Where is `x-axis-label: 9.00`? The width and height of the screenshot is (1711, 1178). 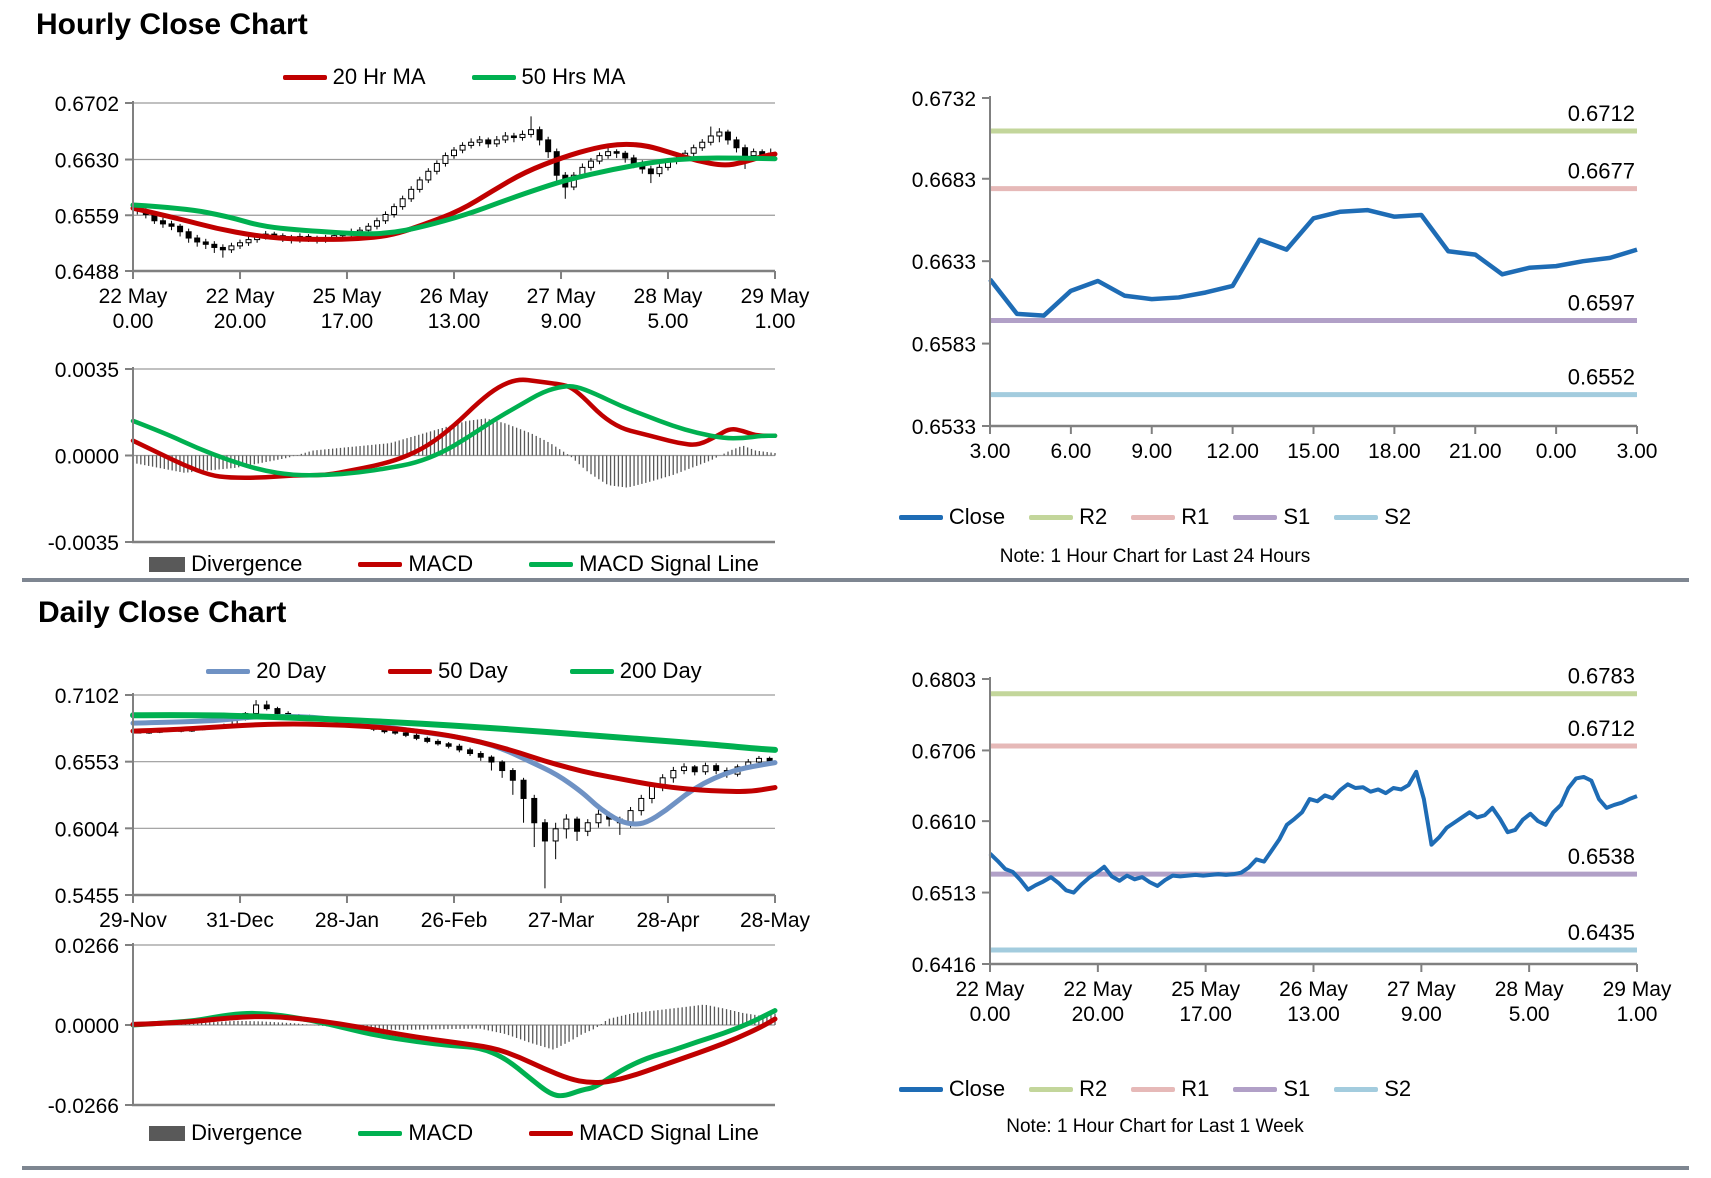 x-axis-label: 9.00 is located at coordinates (561, 321).